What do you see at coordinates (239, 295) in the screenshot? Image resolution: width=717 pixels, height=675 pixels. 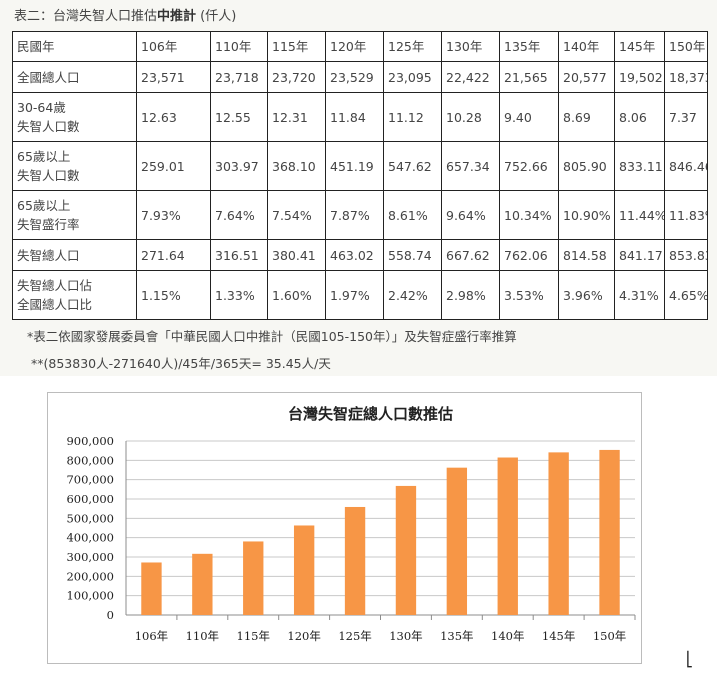 I see `table-cell: 1.33%` at bounding box center [239, 295].